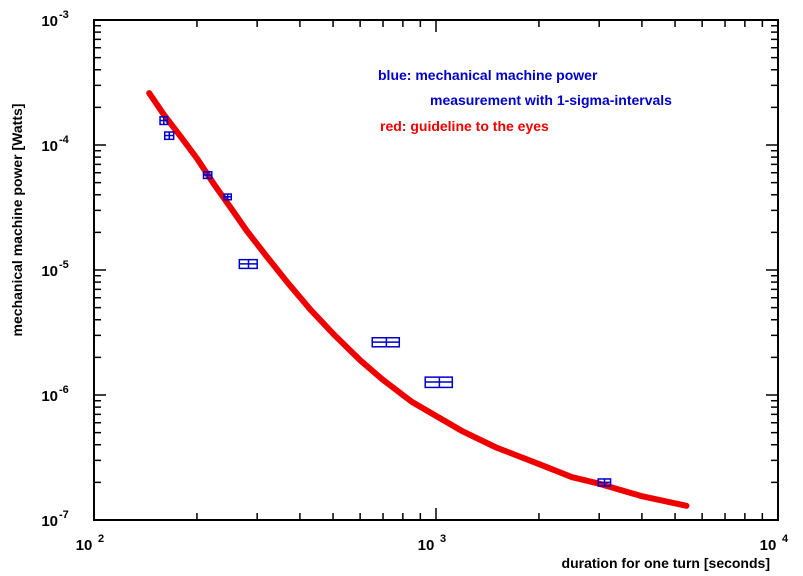 The height and width of the screenshot is (576, 803). What do you see at coordinates (464, 126) in the screenshot?
I see `legend-red-line: red: guideline to the eyes` at bounding box center [464, 126].